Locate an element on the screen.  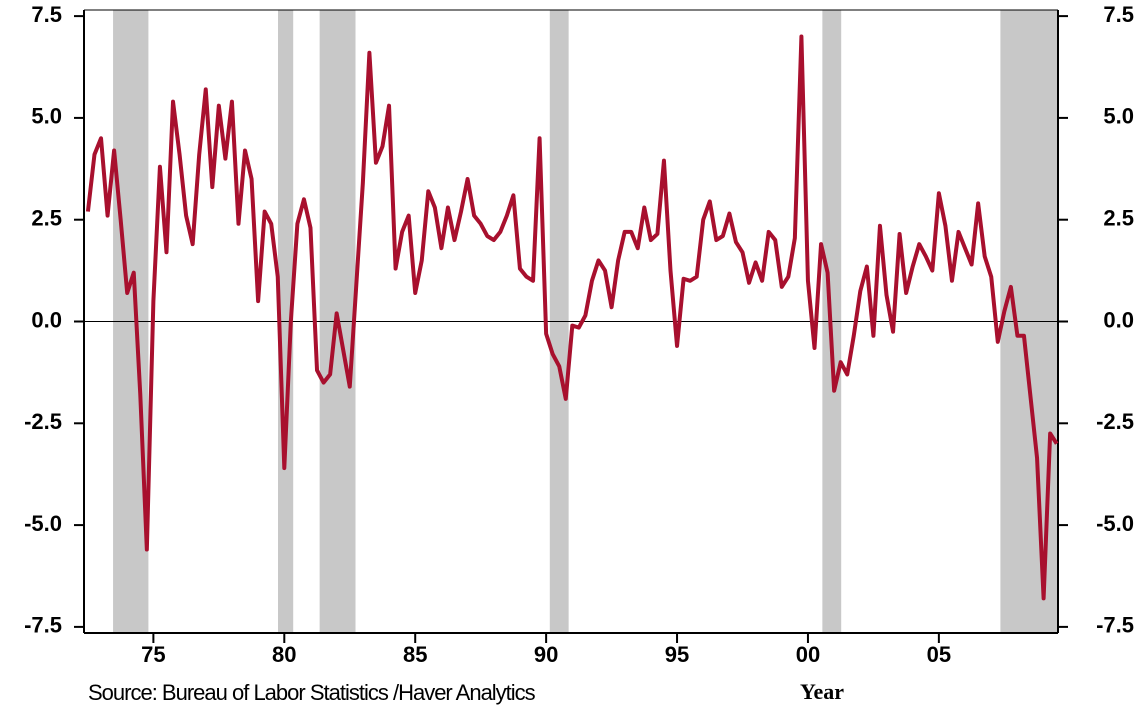
y2-tick-label: 0.0 is located at coordinates (1118, 319).